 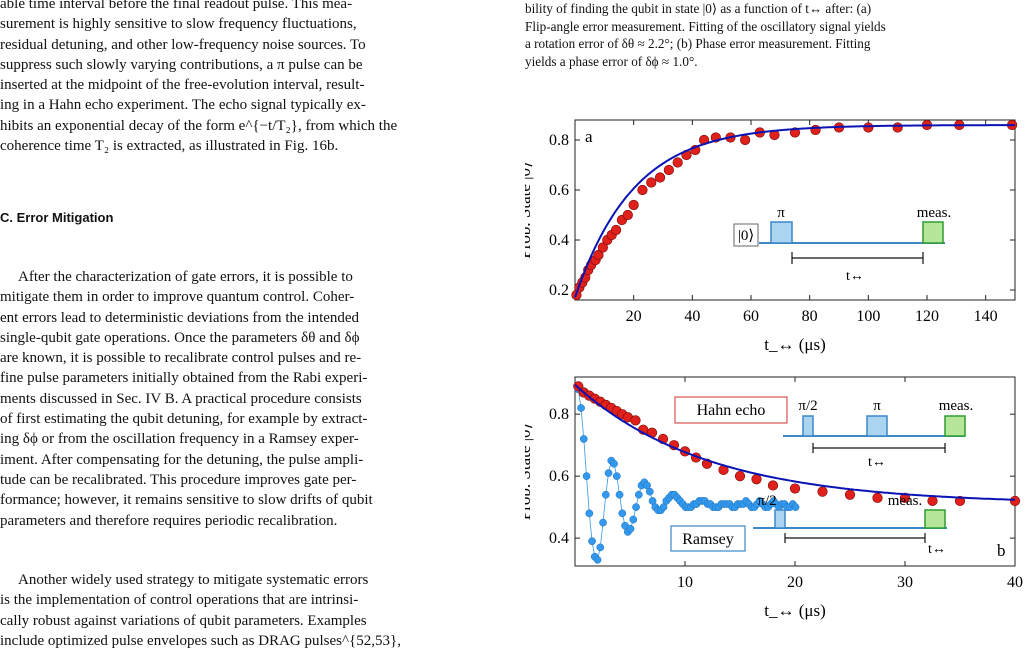 I want to click on pi-half-label: π/2, so click(x=807, y=406).